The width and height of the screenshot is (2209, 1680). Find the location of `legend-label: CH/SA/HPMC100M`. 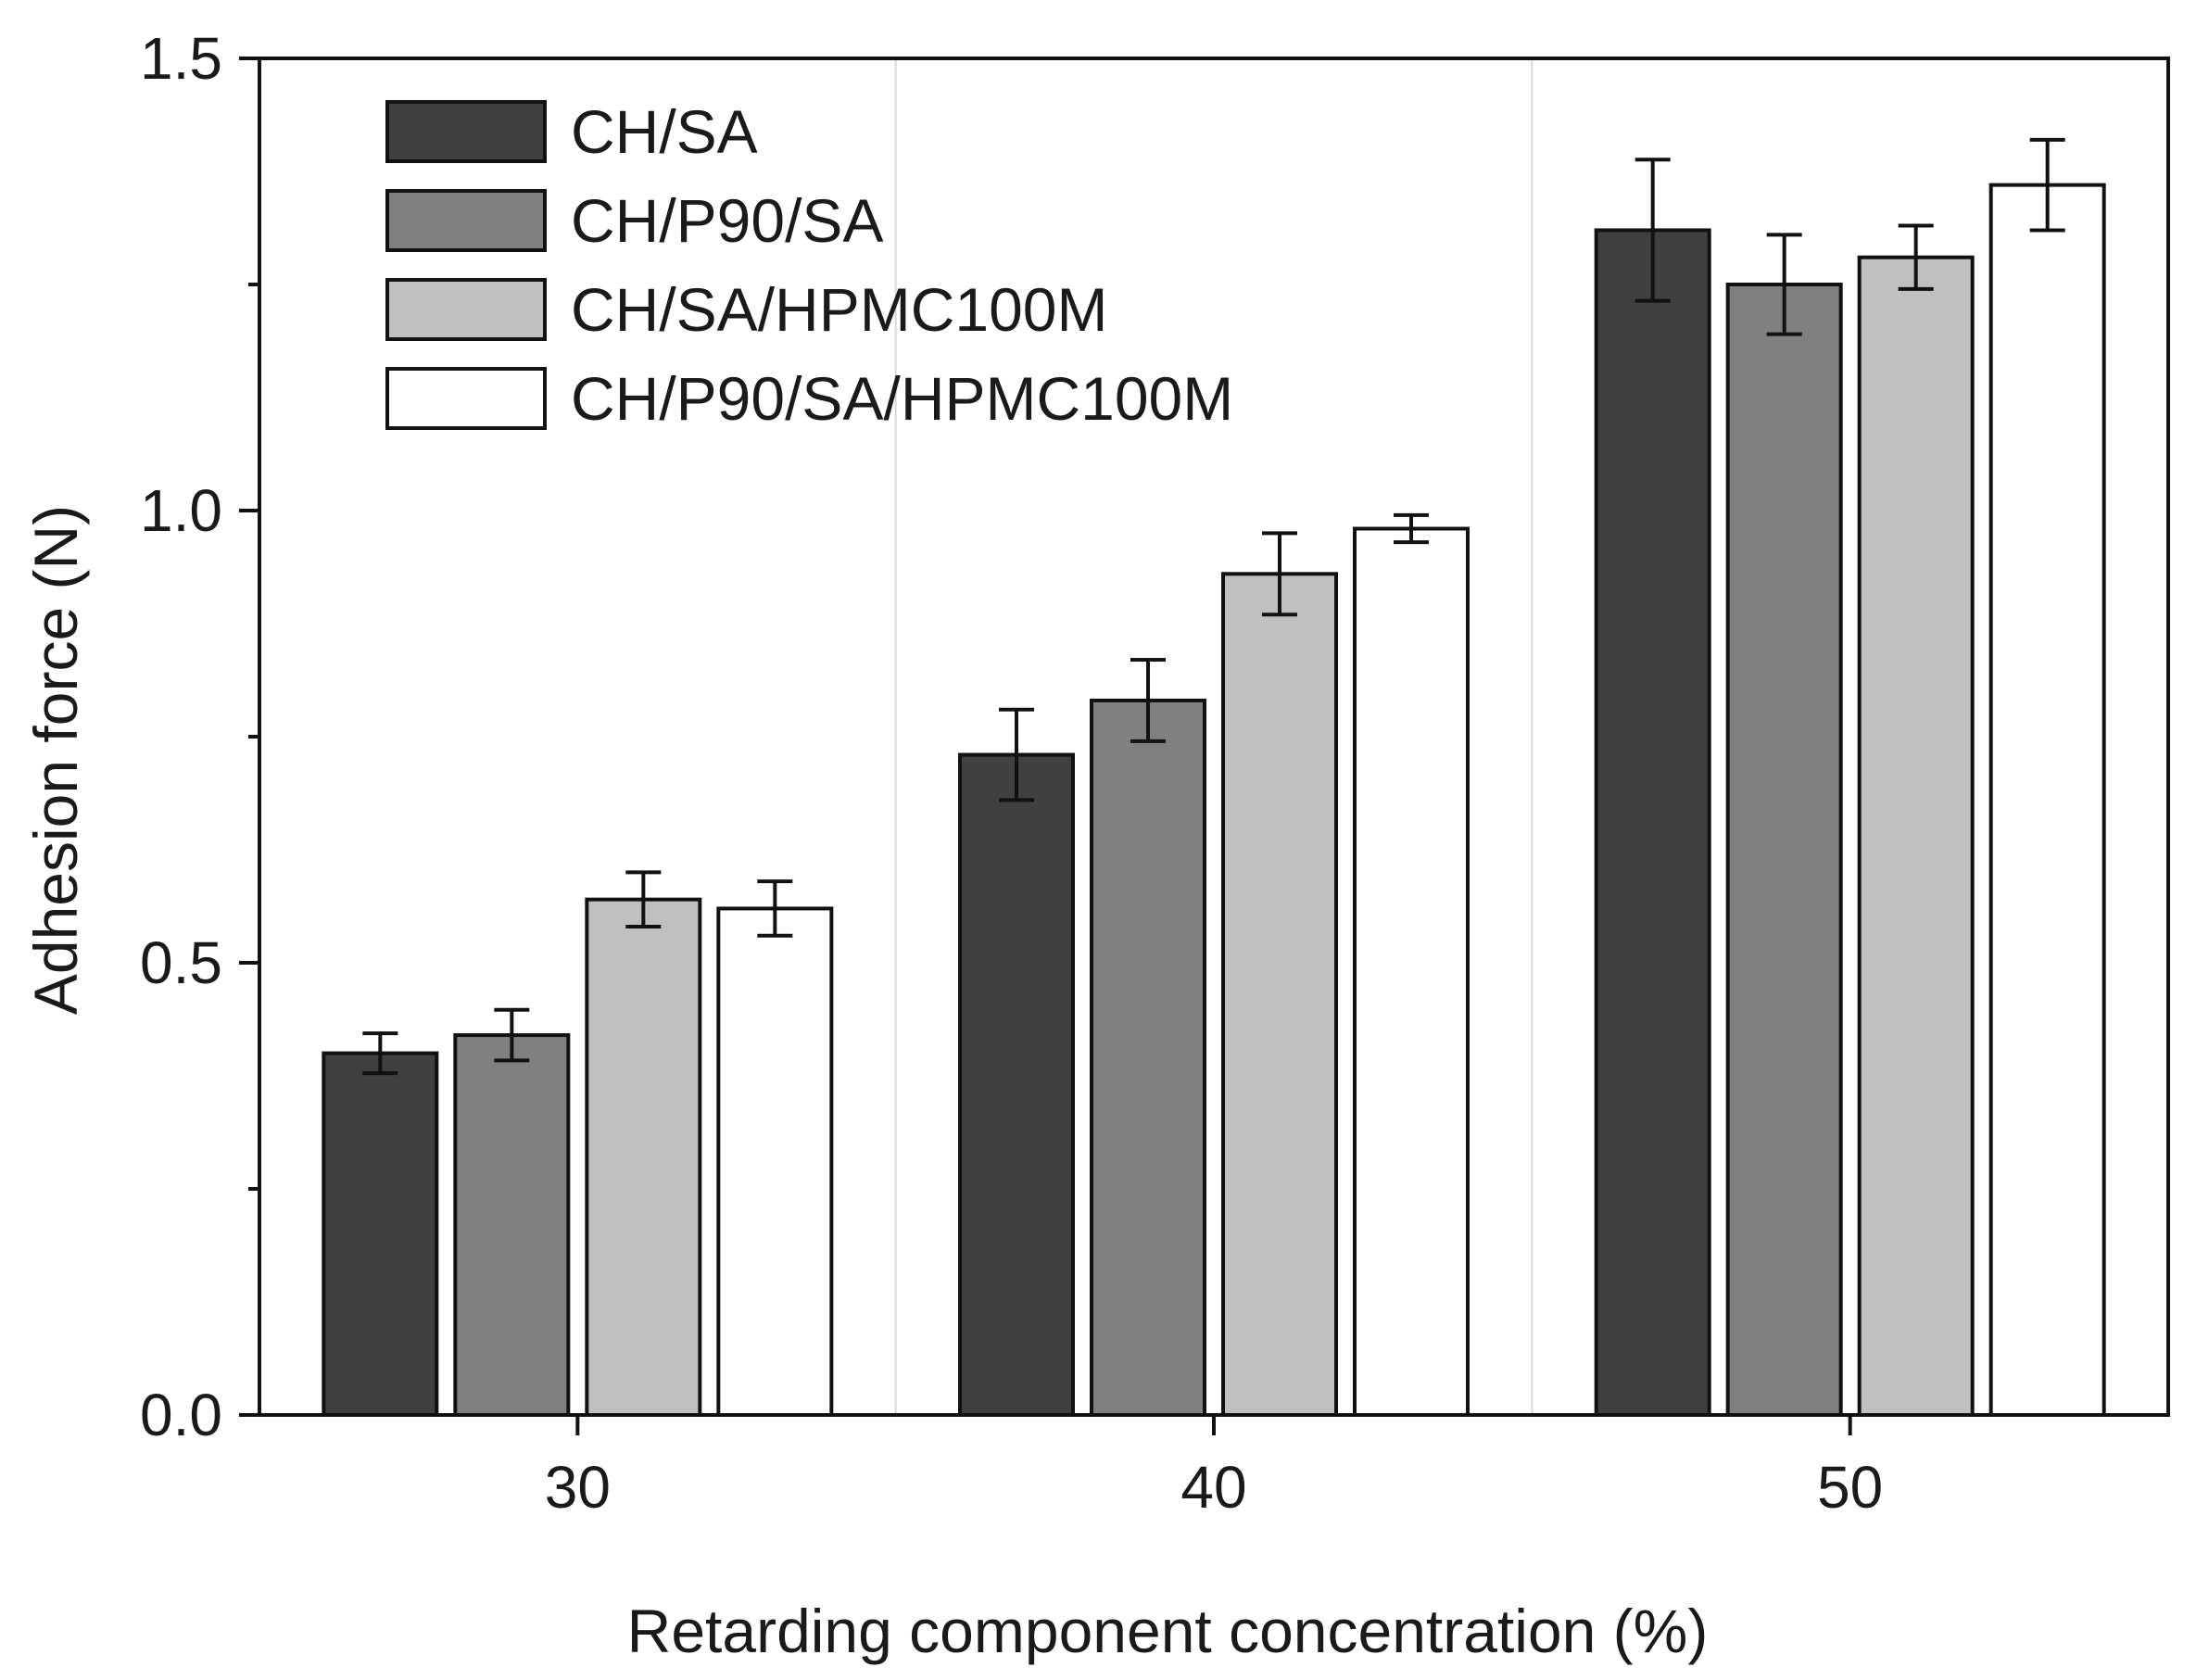

legend-label: CH/SA/HPMC100M is located at coordinates (839, 309).